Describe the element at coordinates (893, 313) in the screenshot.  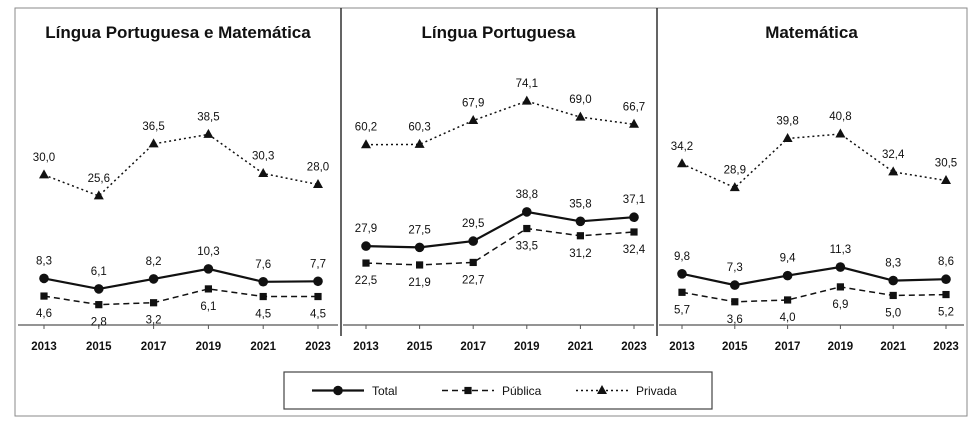
I see `data-label: 5,0` at that location.